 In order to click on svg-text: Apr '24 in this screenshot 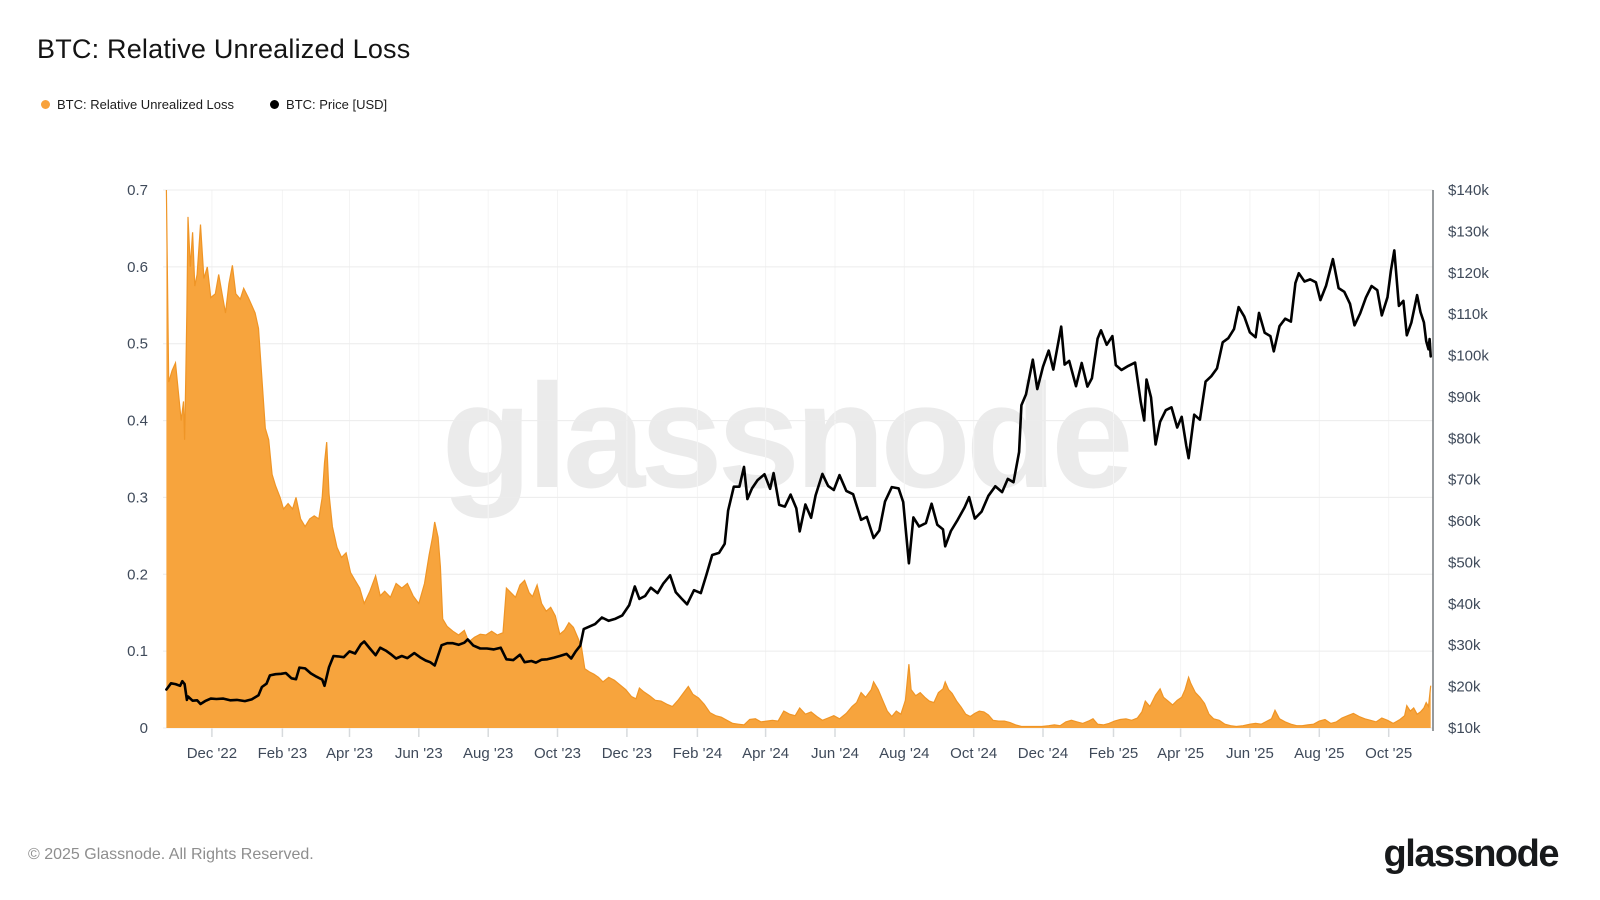, I will do `click(765, 753)`.